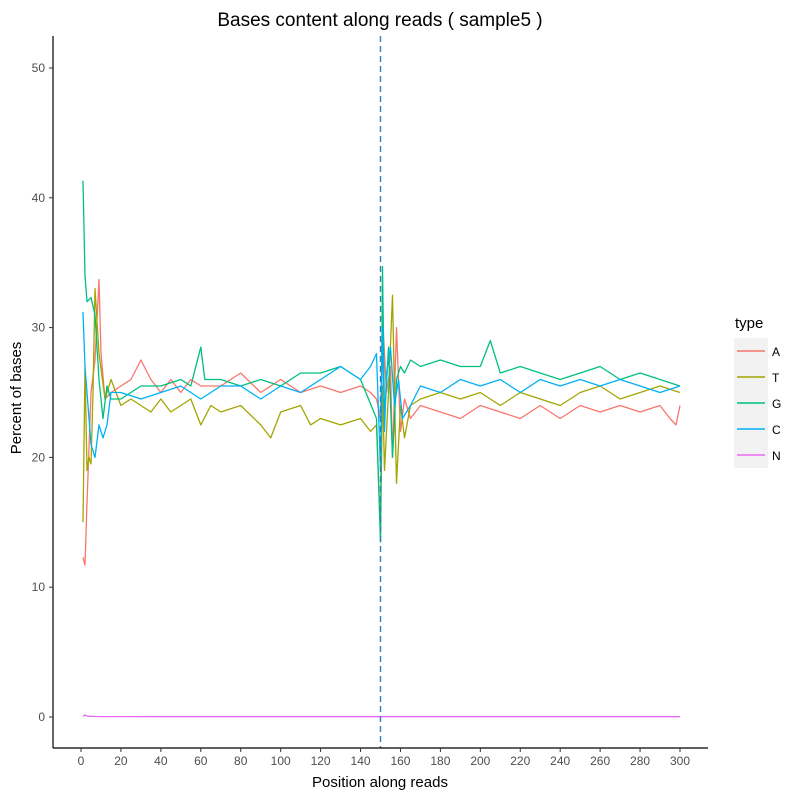  I want to click on x-tick-label: 60, so click(201, 761).